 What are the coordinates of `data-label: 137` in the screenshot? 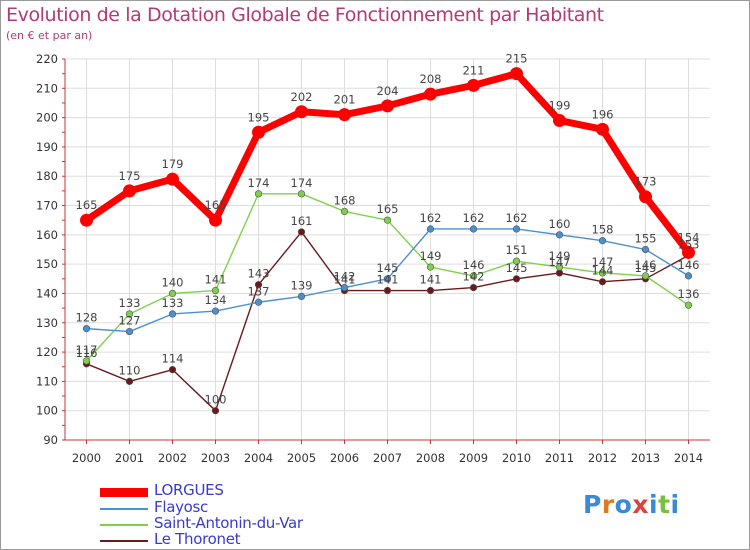 It's located at (259, 291).